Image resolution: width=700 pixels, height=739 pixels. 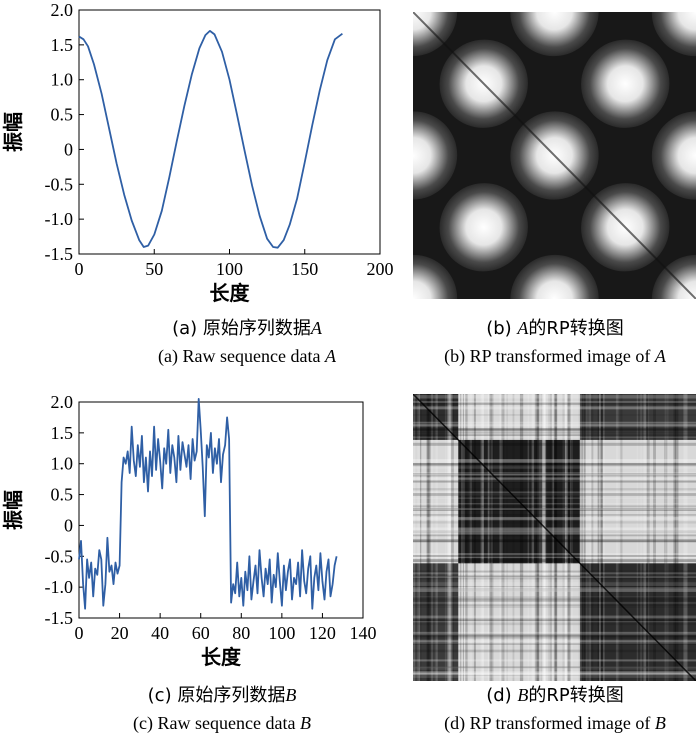 I want to click on a-xtick-label: 200, so click(x=380, y=269).